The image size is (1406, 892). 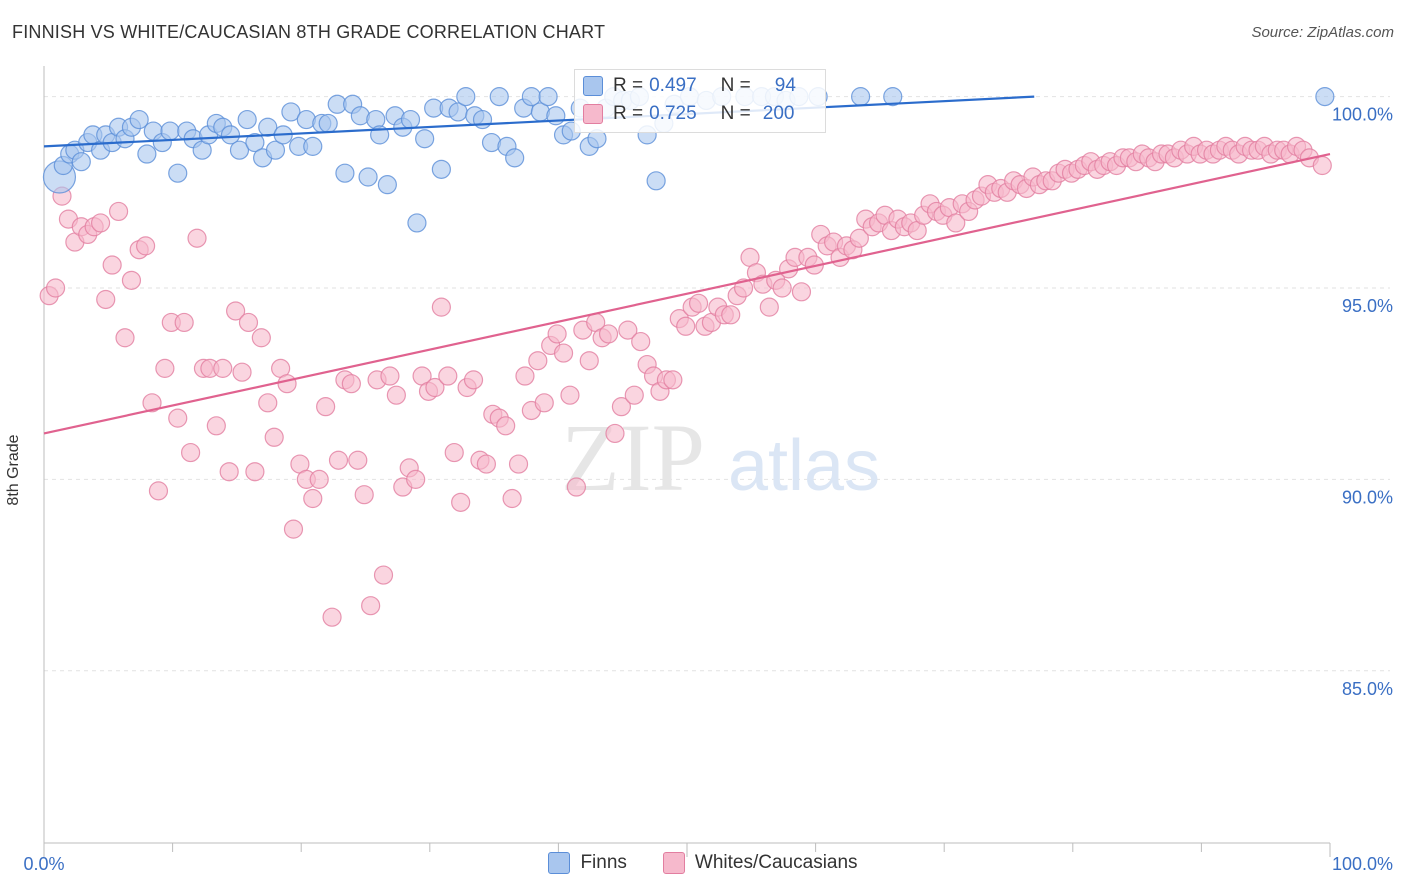 I want to click on legend-row-finns: R = 0.497 N = 94, so click(x=689, y=86).